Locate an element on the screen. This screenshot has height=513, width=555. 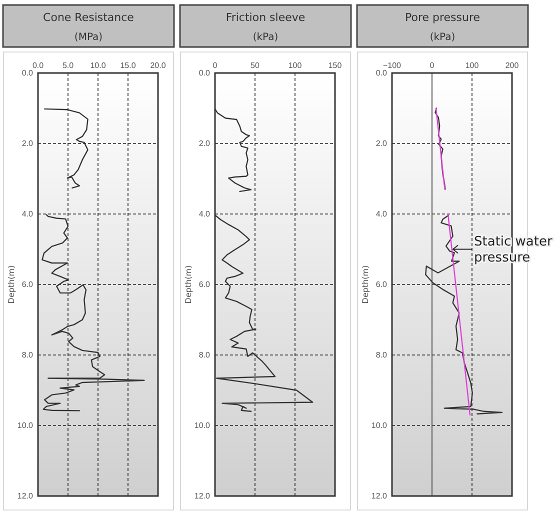
x-tick-label: 50 is located at coordinates (255, 65).